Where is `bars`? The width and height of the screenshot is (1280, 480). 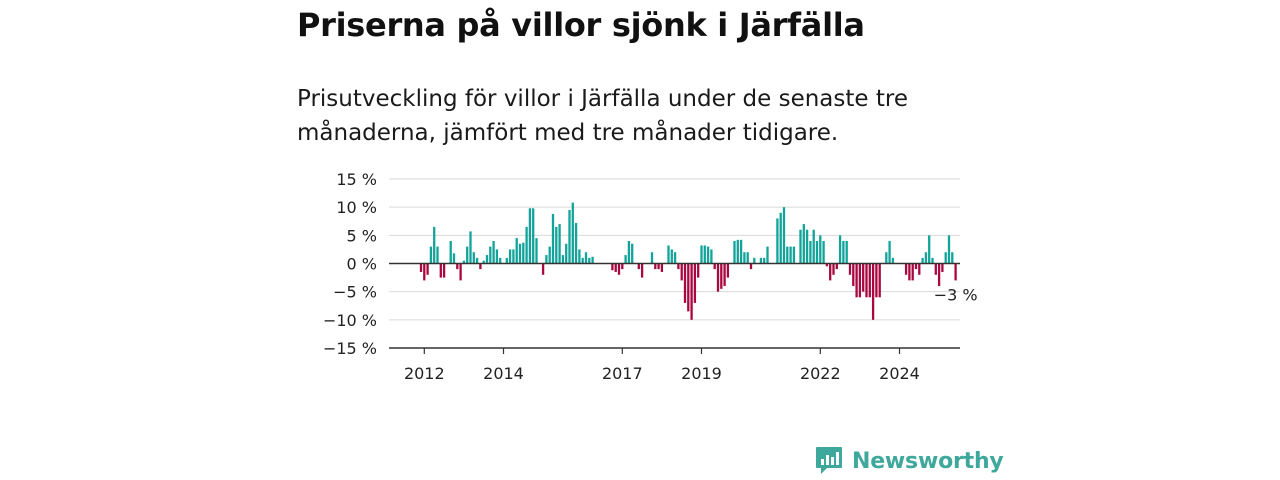 bars is located at coordinates (688, 261).